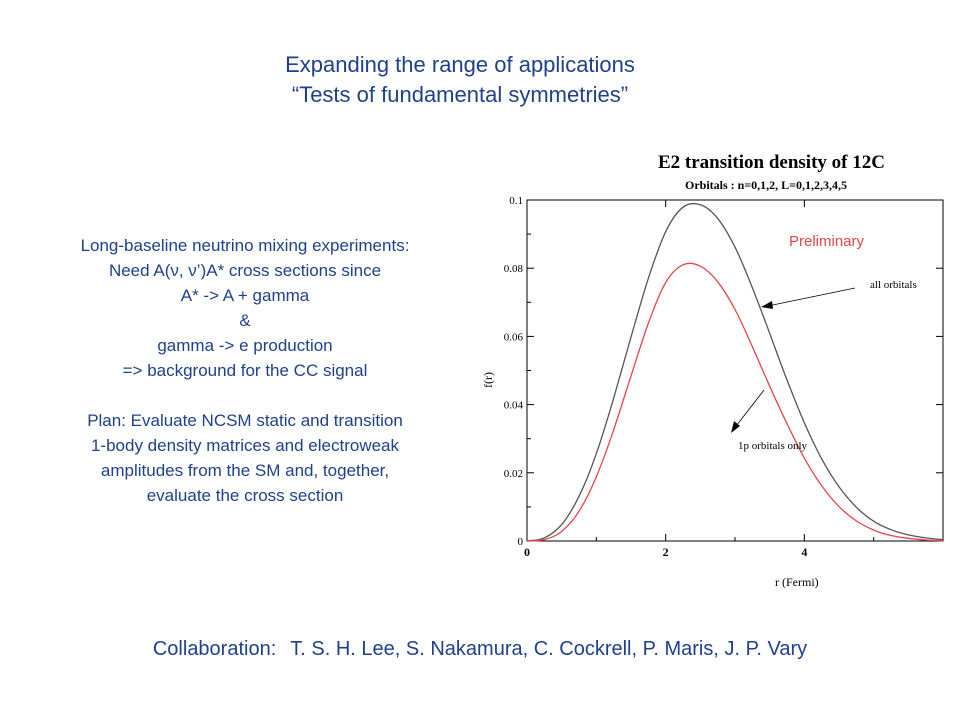  Describe the element at coordinates (245, 270) in the screenshot. I see `body-line: Need A(ν, ν’)A* cross sections since` at that location.